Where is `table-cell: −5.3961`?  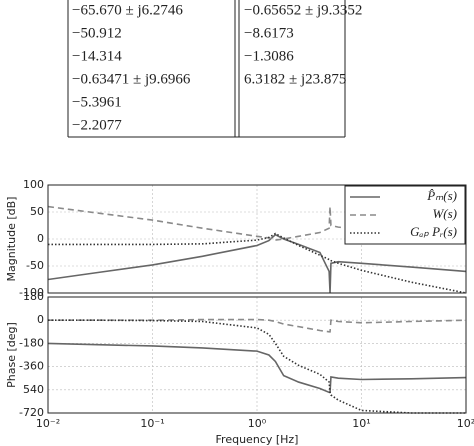
table-cell: −5.3961 is located at coordinates (97, 102).